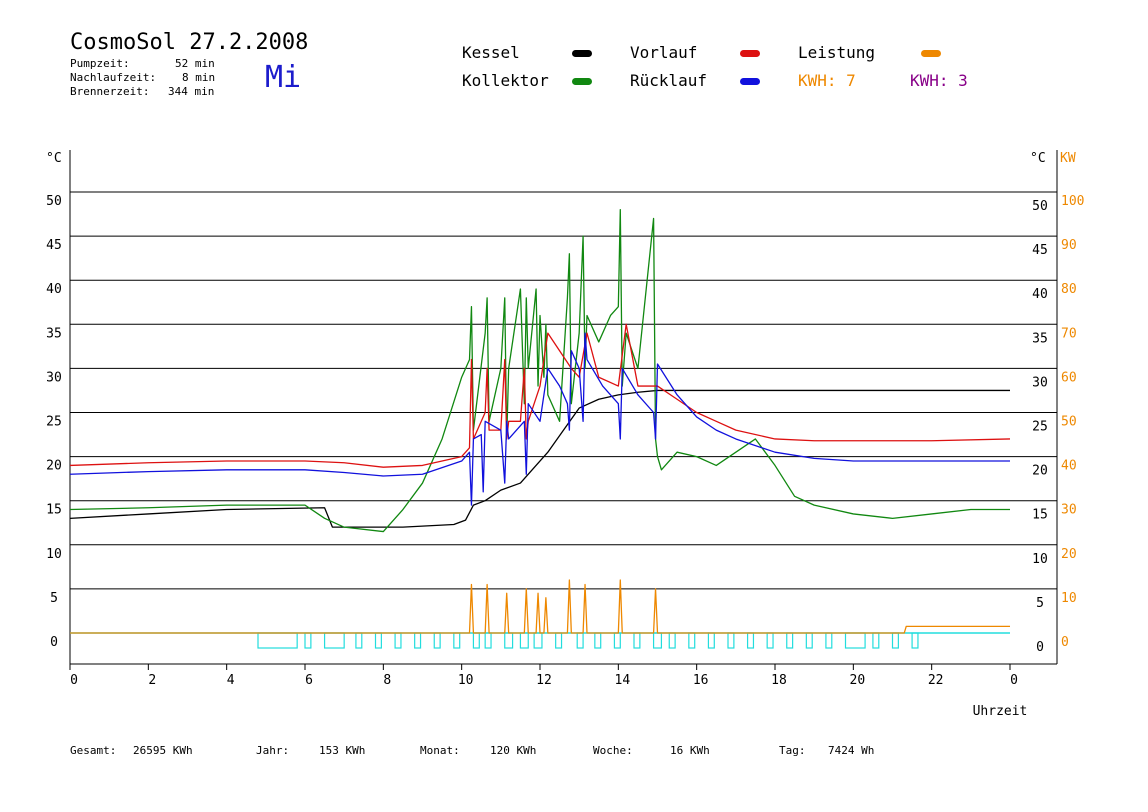 This screenshot has width=1148, height=812. Describe the element at coordinates (54, 377) in the screenshot. I see `y-tick-label-left: 30` at that location.